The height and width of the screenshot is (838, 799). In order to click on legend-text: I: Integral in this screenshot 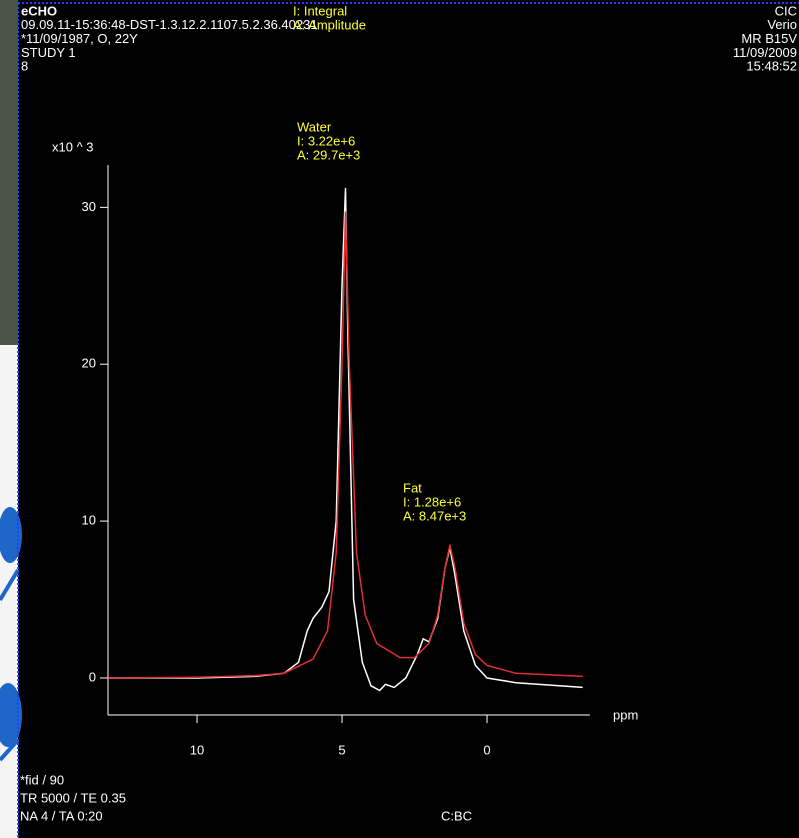, I will do `click(320, 10)`.